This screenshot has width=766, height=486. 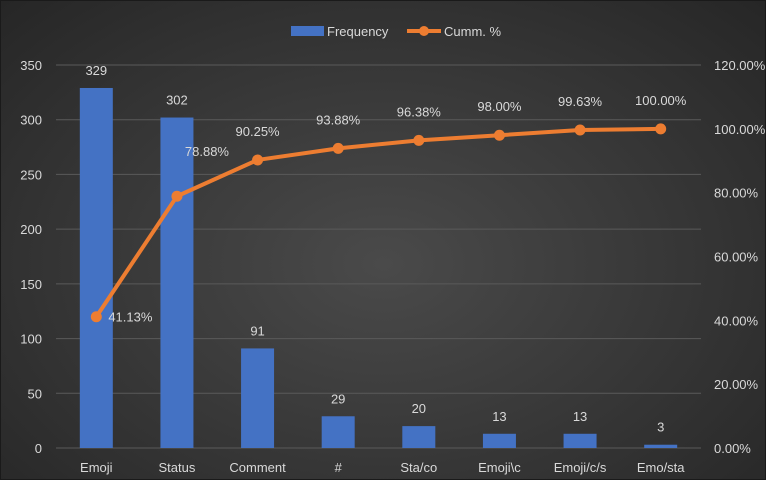 What do you see at coordinates (207, 151) in the screenshot?
I see `line-data-label: 78.88%` at bounding box center [207, 151].